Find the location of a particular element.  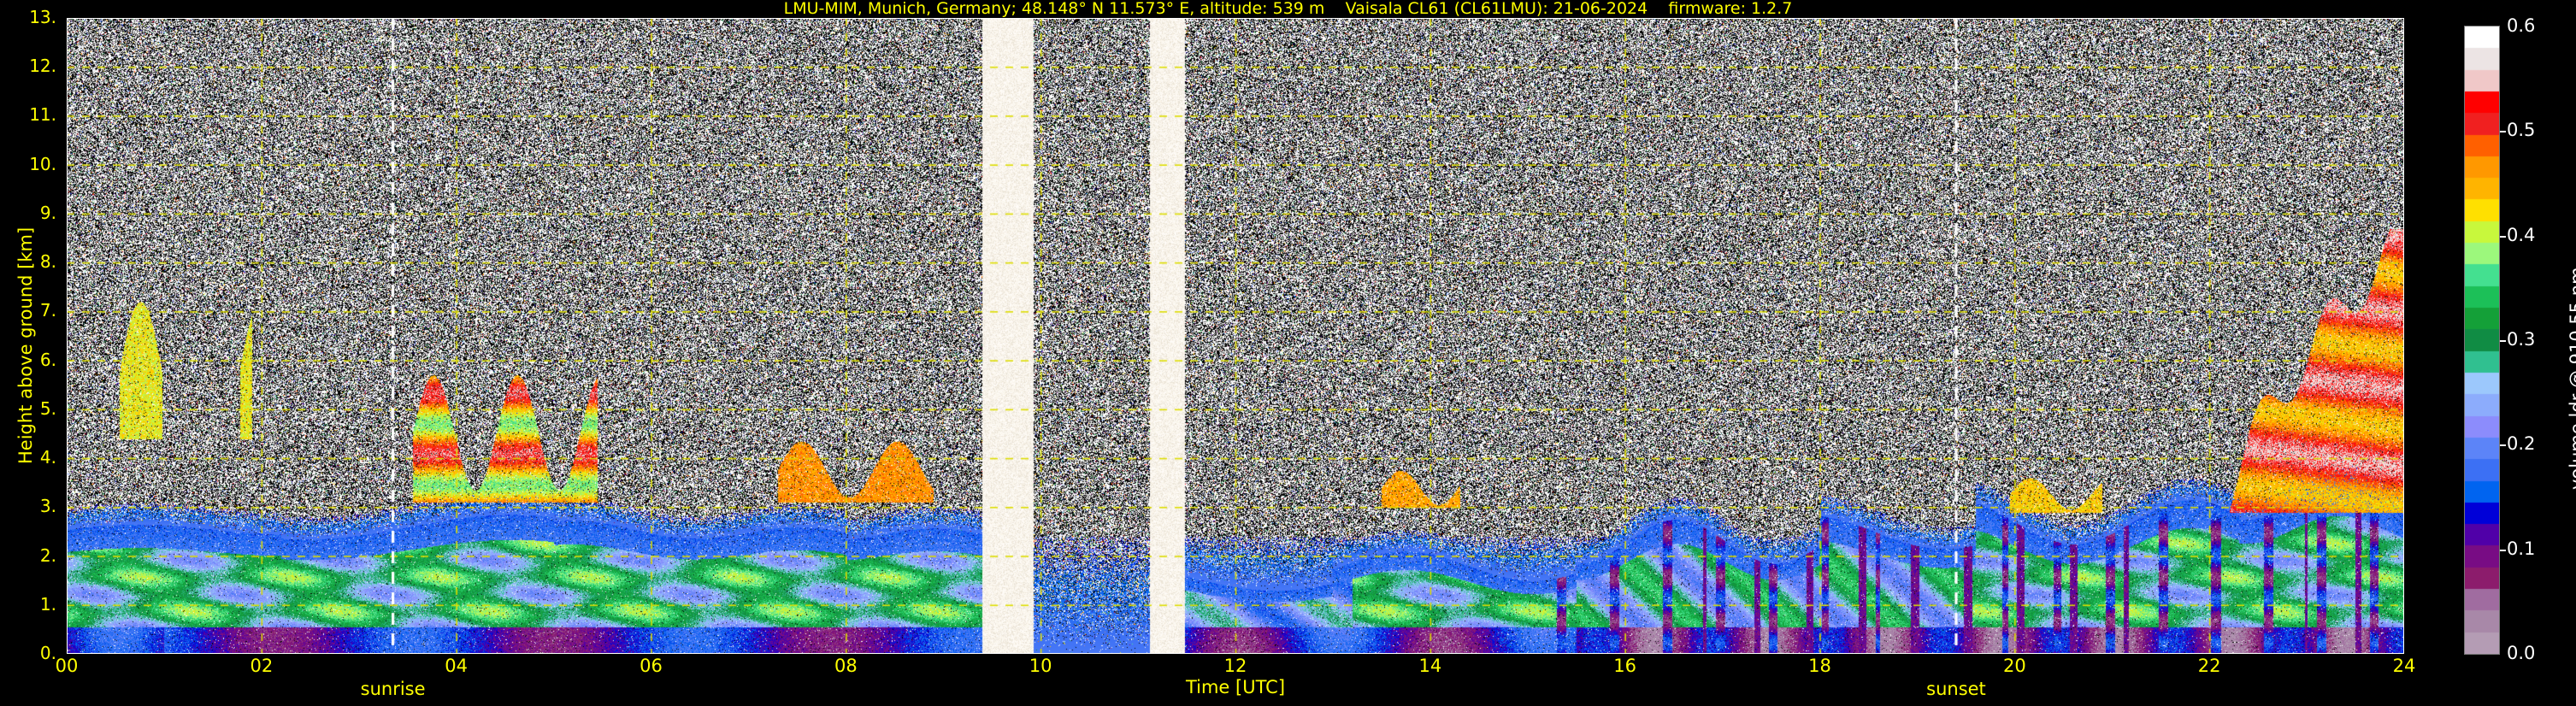

event-label-sunrise: sunrise is located at coordinates (393, 689).